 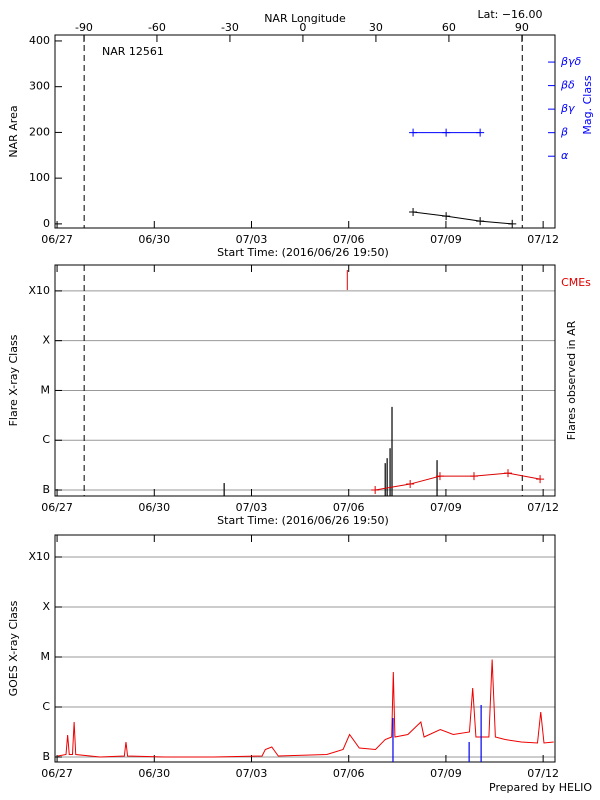 What do you see at coordinates (449, 27) in the screenshot?
I see `x2-tick-label: 60` at bounding box center [449, 27].